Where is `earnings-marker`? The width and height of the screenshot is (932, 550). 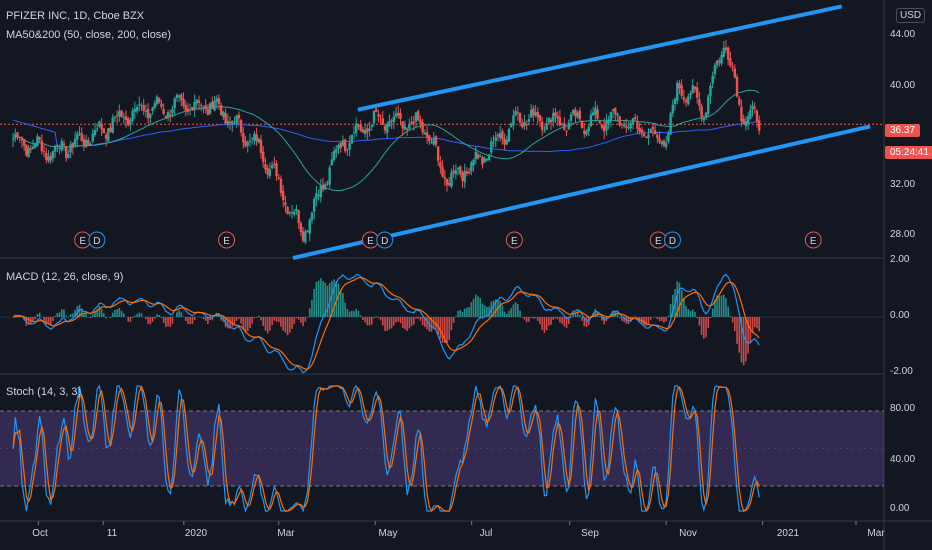
earnings-marker is located at coordinates (813, 240).